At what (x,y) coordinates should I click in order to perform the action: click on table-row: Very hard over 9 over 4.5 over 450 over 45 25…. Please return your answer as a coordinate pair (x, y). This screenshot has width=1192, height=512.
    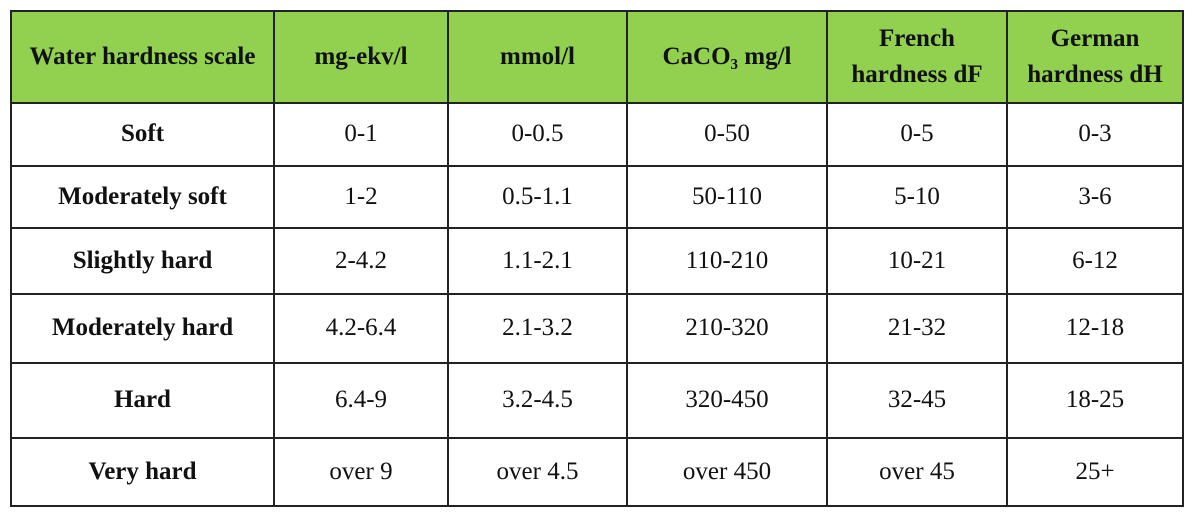
    Looking at the image, I should click on (597, 472).